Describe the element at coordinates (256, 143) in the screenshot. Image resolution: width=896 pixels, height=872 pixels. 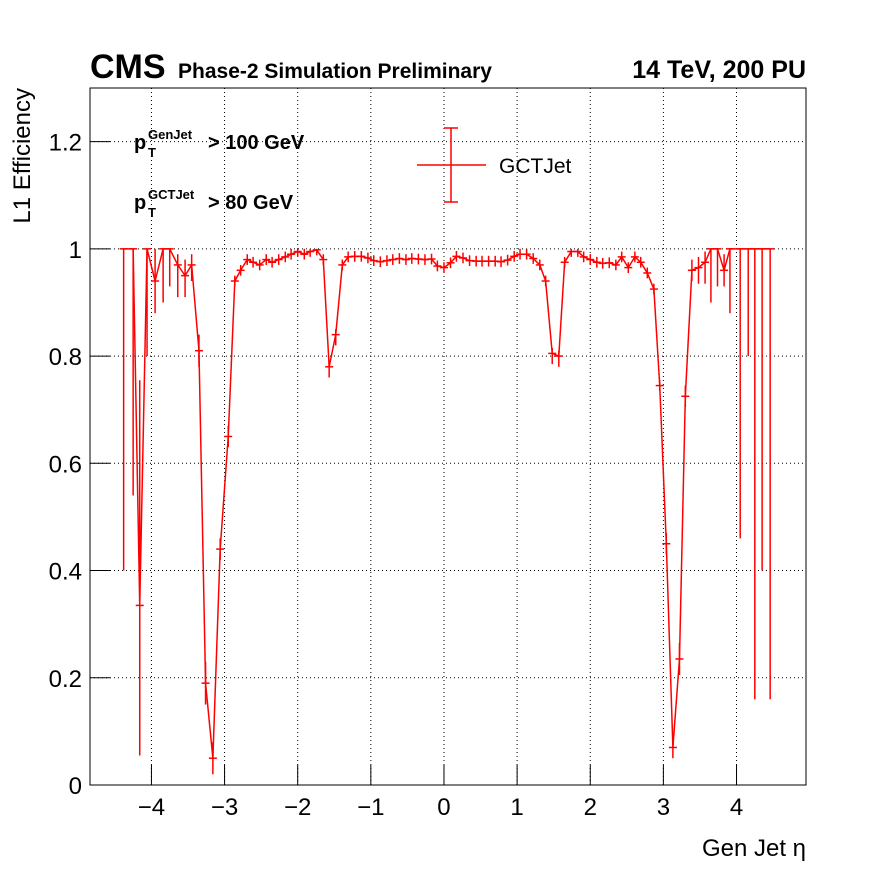
I see `annotation-text: > 100 GeV` at that location.